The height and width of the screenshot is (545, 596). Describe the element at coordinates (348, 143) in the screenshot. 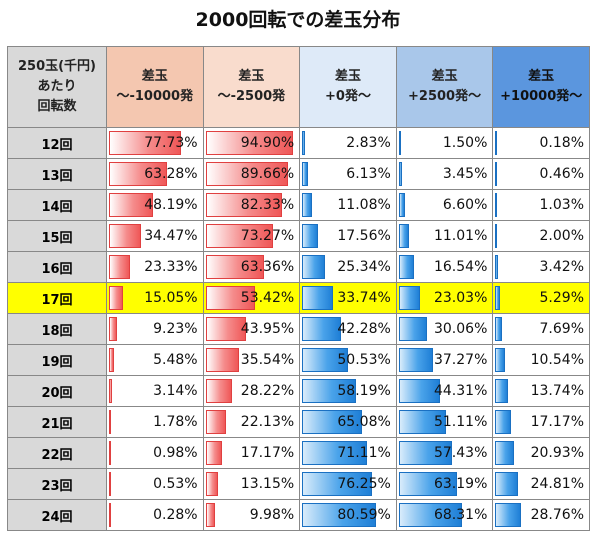

I see `value-cell: 2.83%` at that location.